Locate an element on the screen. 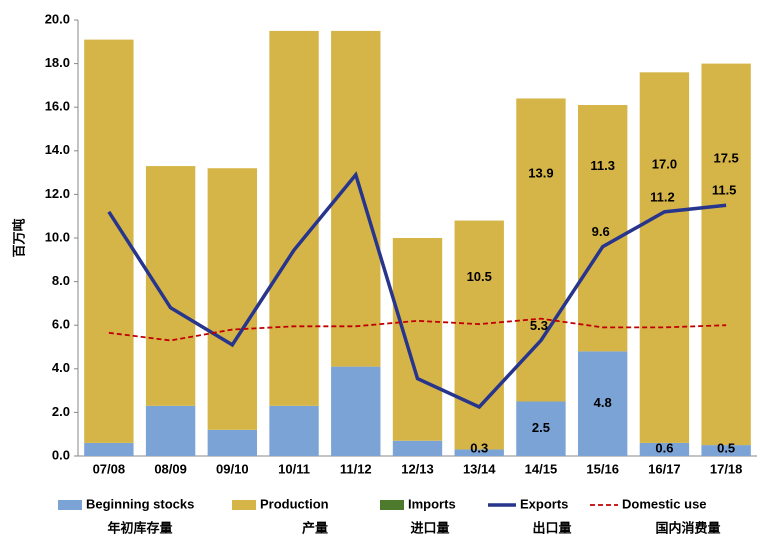  x-tick-label: 15/16 is located at coordinates (602, 468).